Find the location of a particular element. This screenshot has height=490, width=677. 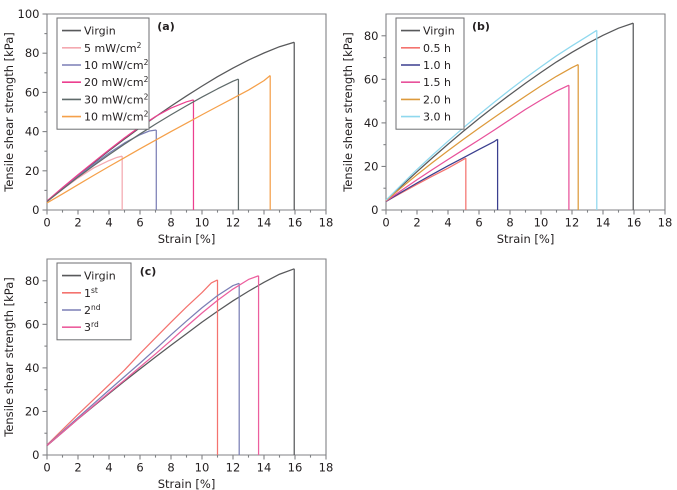

y-tick-label-a: 0 is located at coordinates (35, 210).